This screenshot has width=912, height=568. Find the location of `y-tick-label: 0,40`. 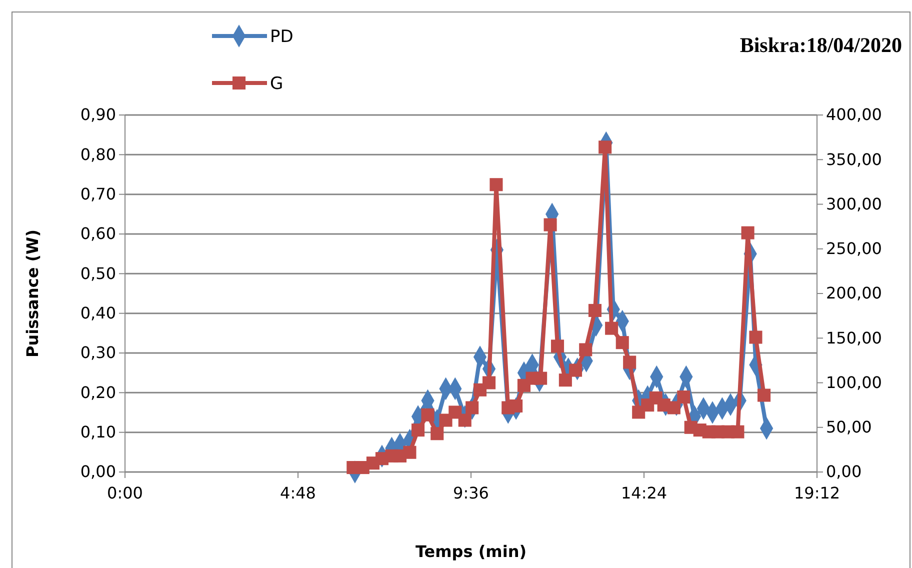

y-tick-label: 0,40 is located at coordinates (98, 312).